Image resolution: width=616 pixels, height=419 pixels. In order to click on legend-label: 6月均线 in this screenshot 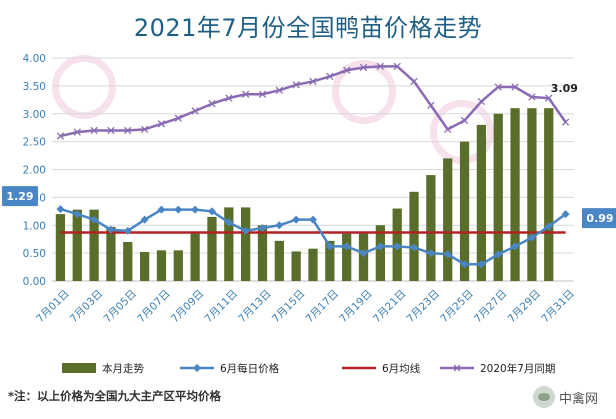, I will do `click(401, 368)`.